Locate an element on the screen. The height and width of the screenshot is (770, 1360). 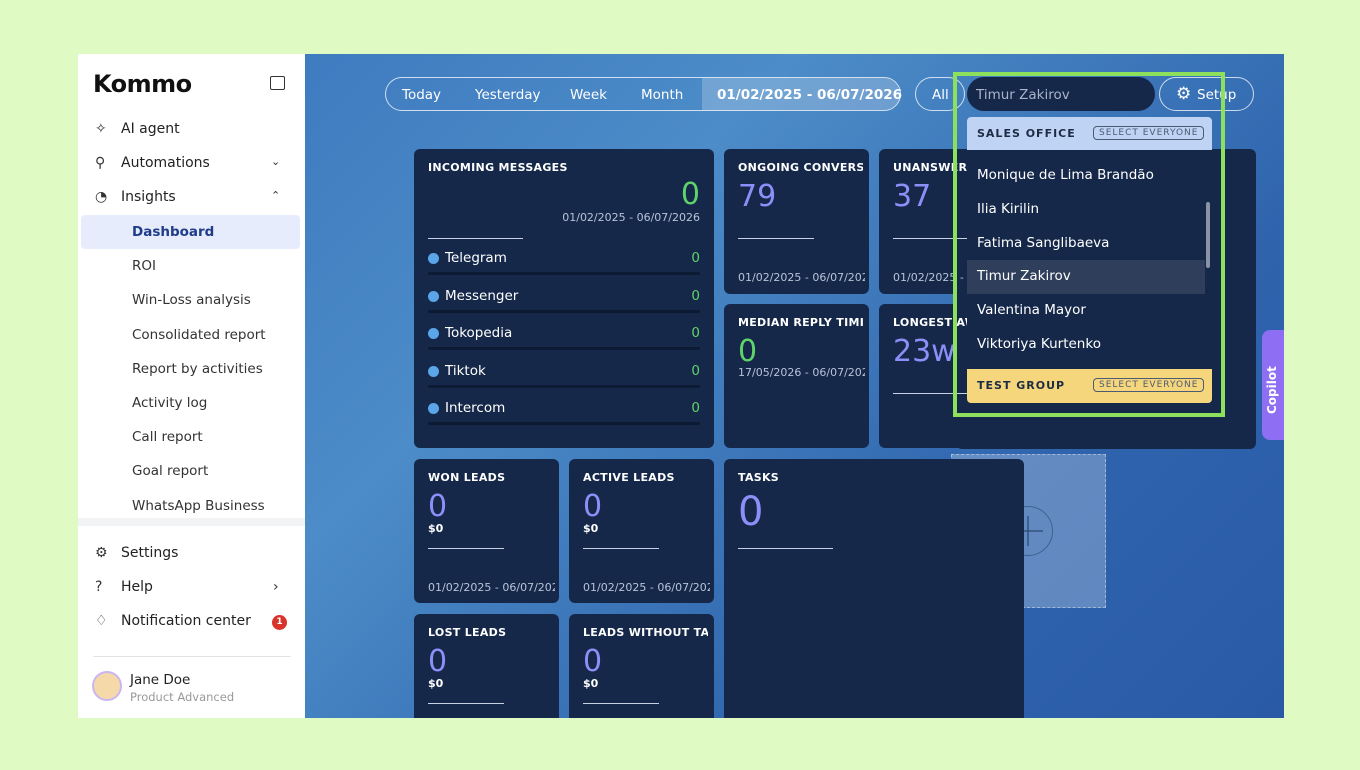
nav-item: Notification center is located at coordinates (186, 621).